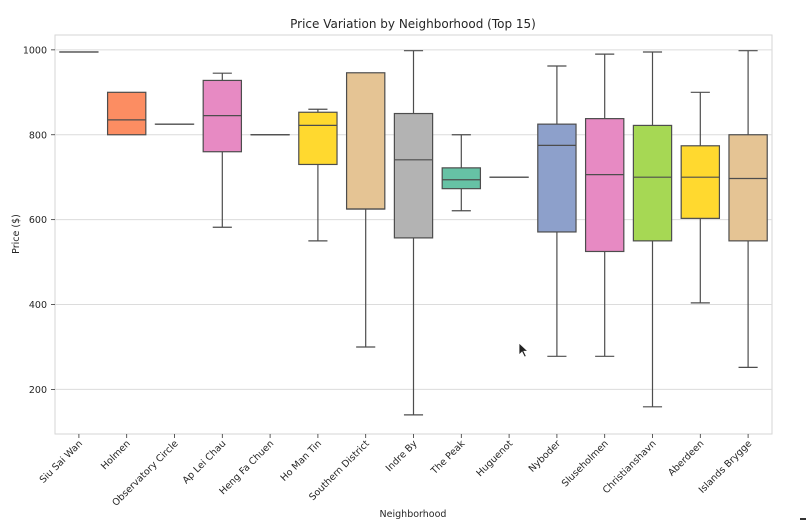 The height and width of the screenshot is (524, 806). I want to click on corner-mark, so click(803, 519).